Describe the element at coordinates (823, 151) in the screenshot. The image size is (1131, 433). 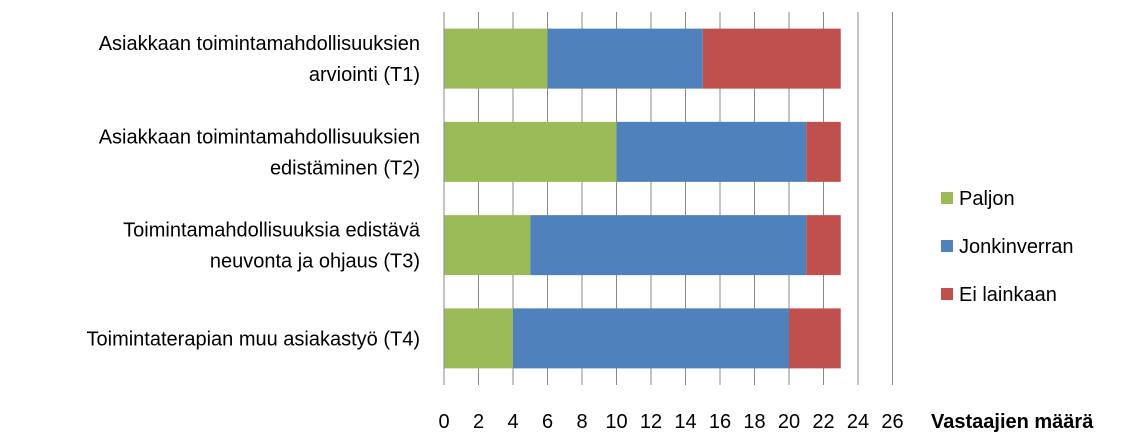
I see `bar-t2-ei-lainkaan` at that location.